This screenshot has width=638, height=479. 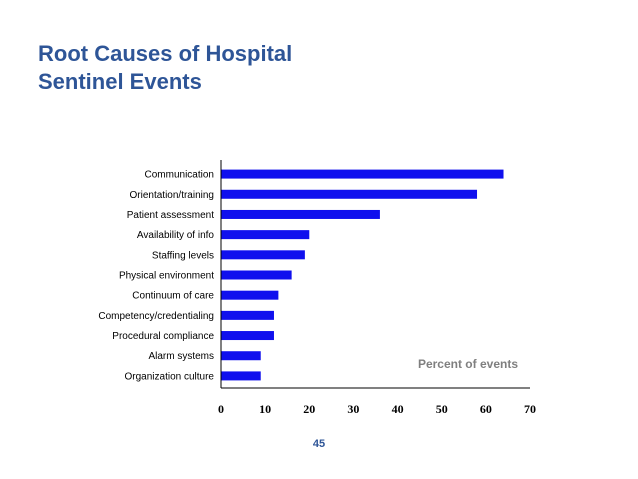 I want to click on x-tick-label: 40, so click(x=398, y=409).